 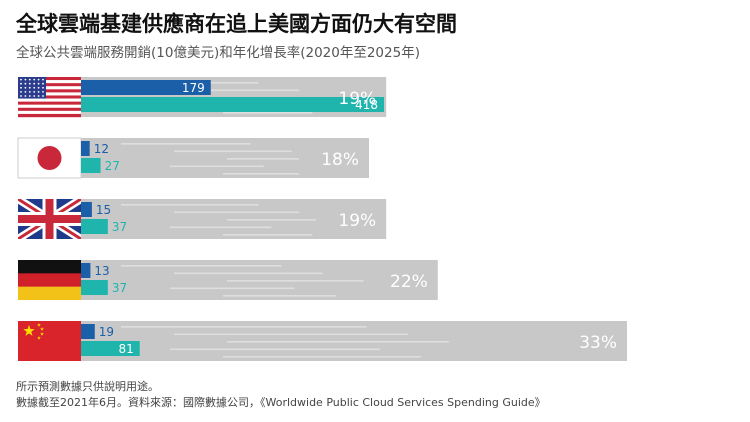 I want to click on chart-subtitle: 全球公共雲端服務開銷(10億美元)和年化增長率(2020年至2025年), so click(x=218, y=53).